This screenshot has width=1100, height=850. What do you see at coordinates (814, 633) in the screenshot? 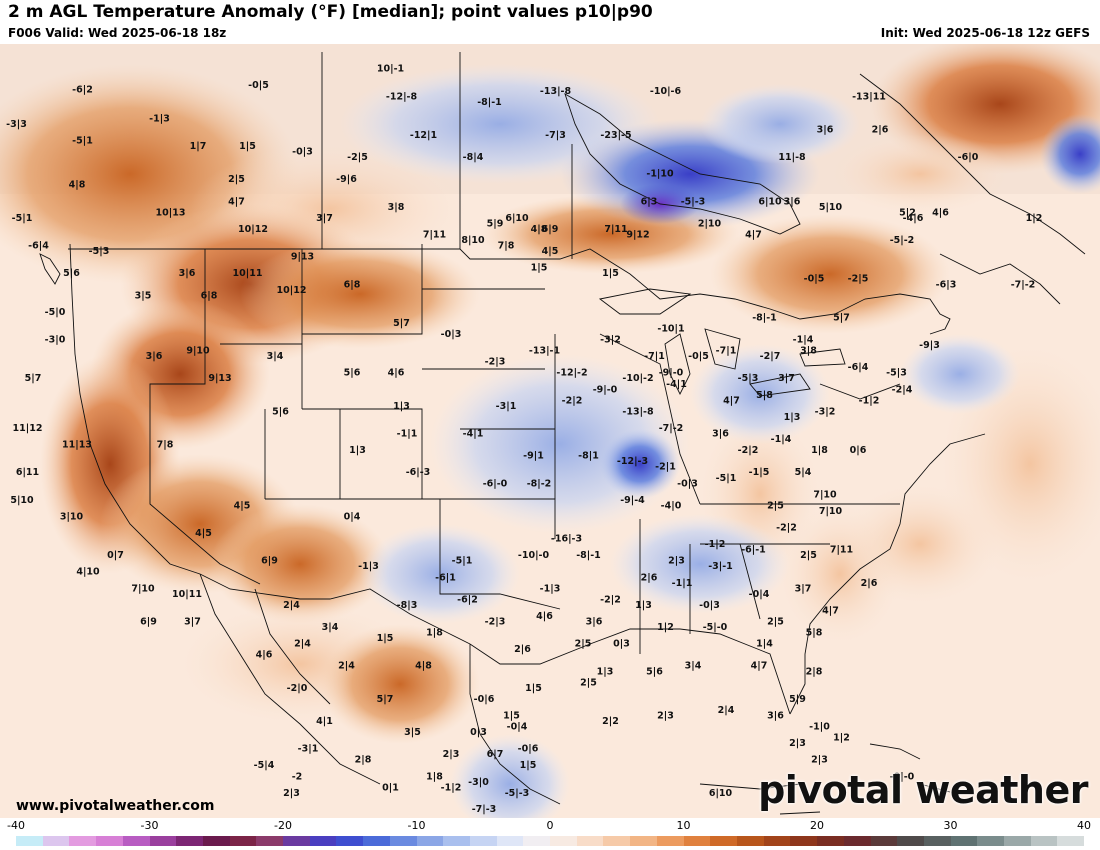
I see `point-value-label: 5|8` at bounding box center [814, 633].